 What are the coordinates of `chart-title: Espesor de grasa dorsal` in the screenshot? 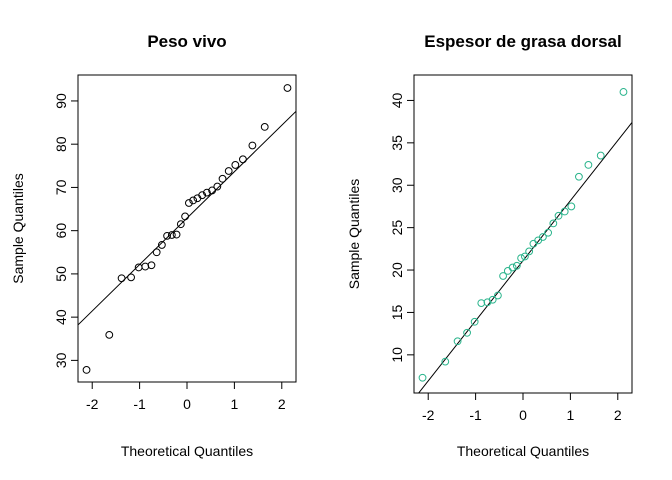 It's located at (522, 41).